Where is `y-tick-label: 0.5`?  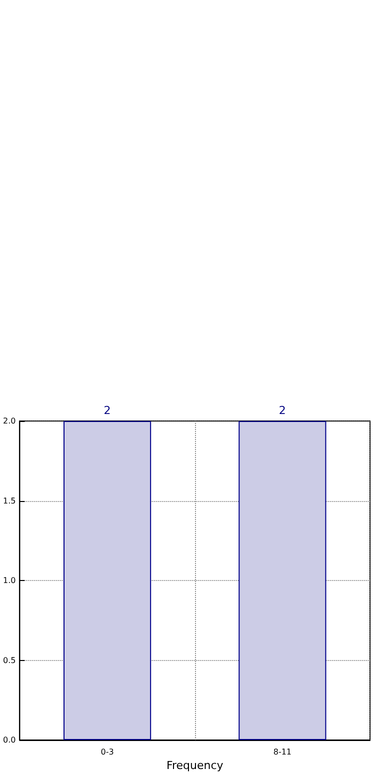 y-tick-label: 0.5 is located at coordinates (9, 660).